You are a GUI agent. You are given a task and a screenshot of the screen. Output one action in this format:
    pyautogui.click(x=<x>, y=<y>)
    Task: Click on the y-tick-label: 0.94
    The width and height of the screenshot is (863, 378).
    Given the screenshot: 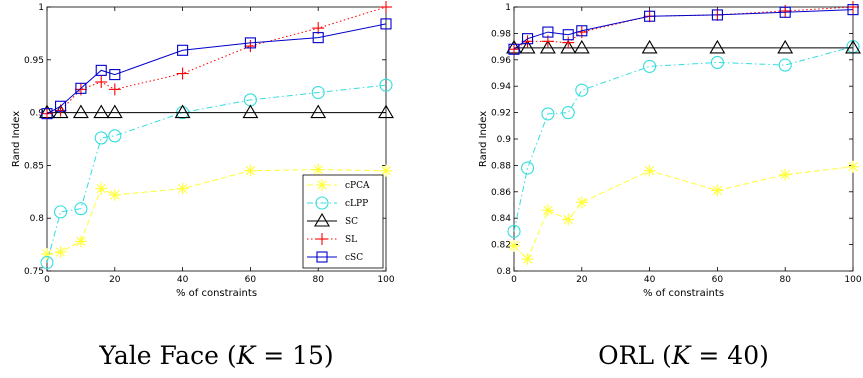 What is the action you would take?
    pyautogui.click(x=501, y=87)
    